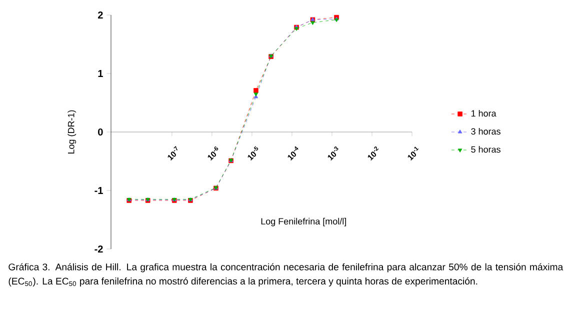 Image resolution: width=571 pixels, height=333 pixels. What do you see at coordinates (72, 132) in the screenshot?
I see `y-axis-title: Log (DR-1)` at bounding box center [72, 132].